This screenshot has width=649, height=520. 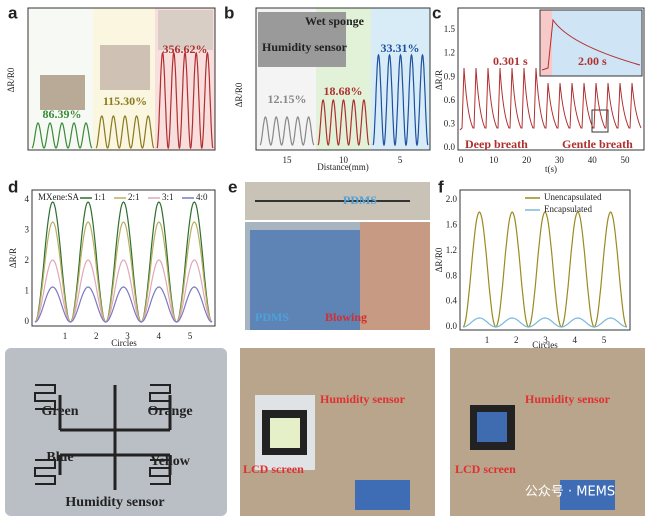 I want to click on traces, so click(x=115, y=437).